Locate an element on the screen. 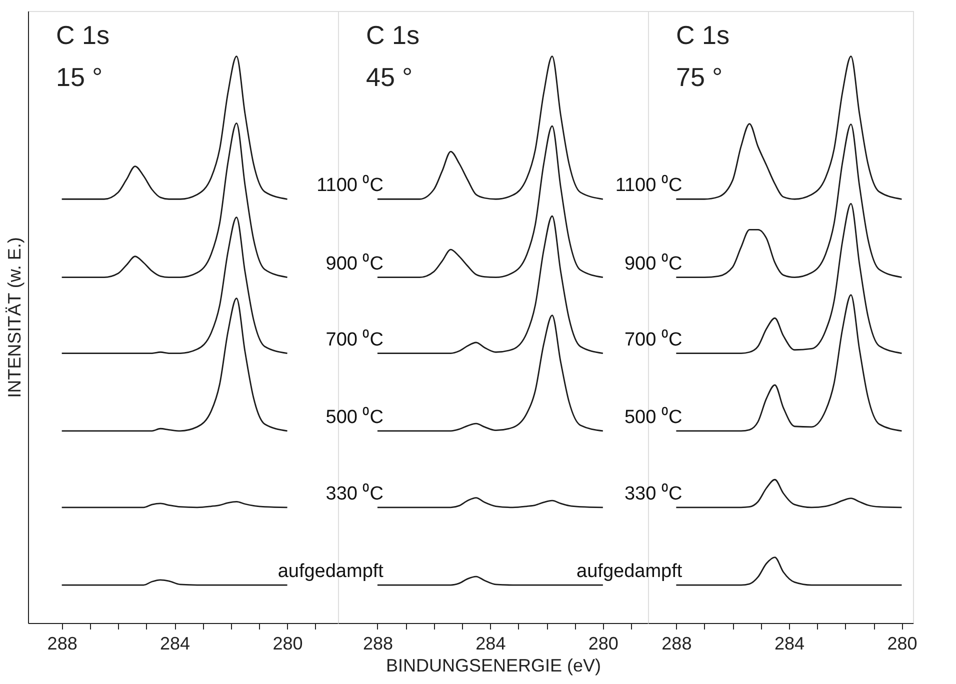 This screenshot has height=684, width=956. annotation: 75 ° is located at coordinates (699, 77).